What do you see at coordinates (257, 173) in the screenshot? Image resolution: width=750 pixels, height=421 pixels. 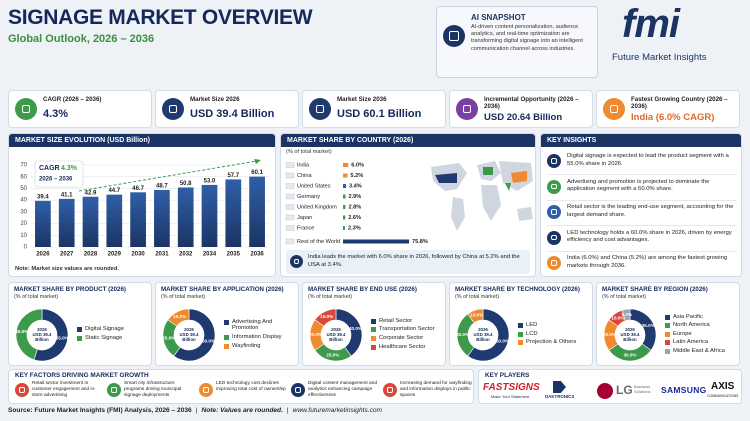 I see `value-label: 60.1` at bounding box center [257, 173].